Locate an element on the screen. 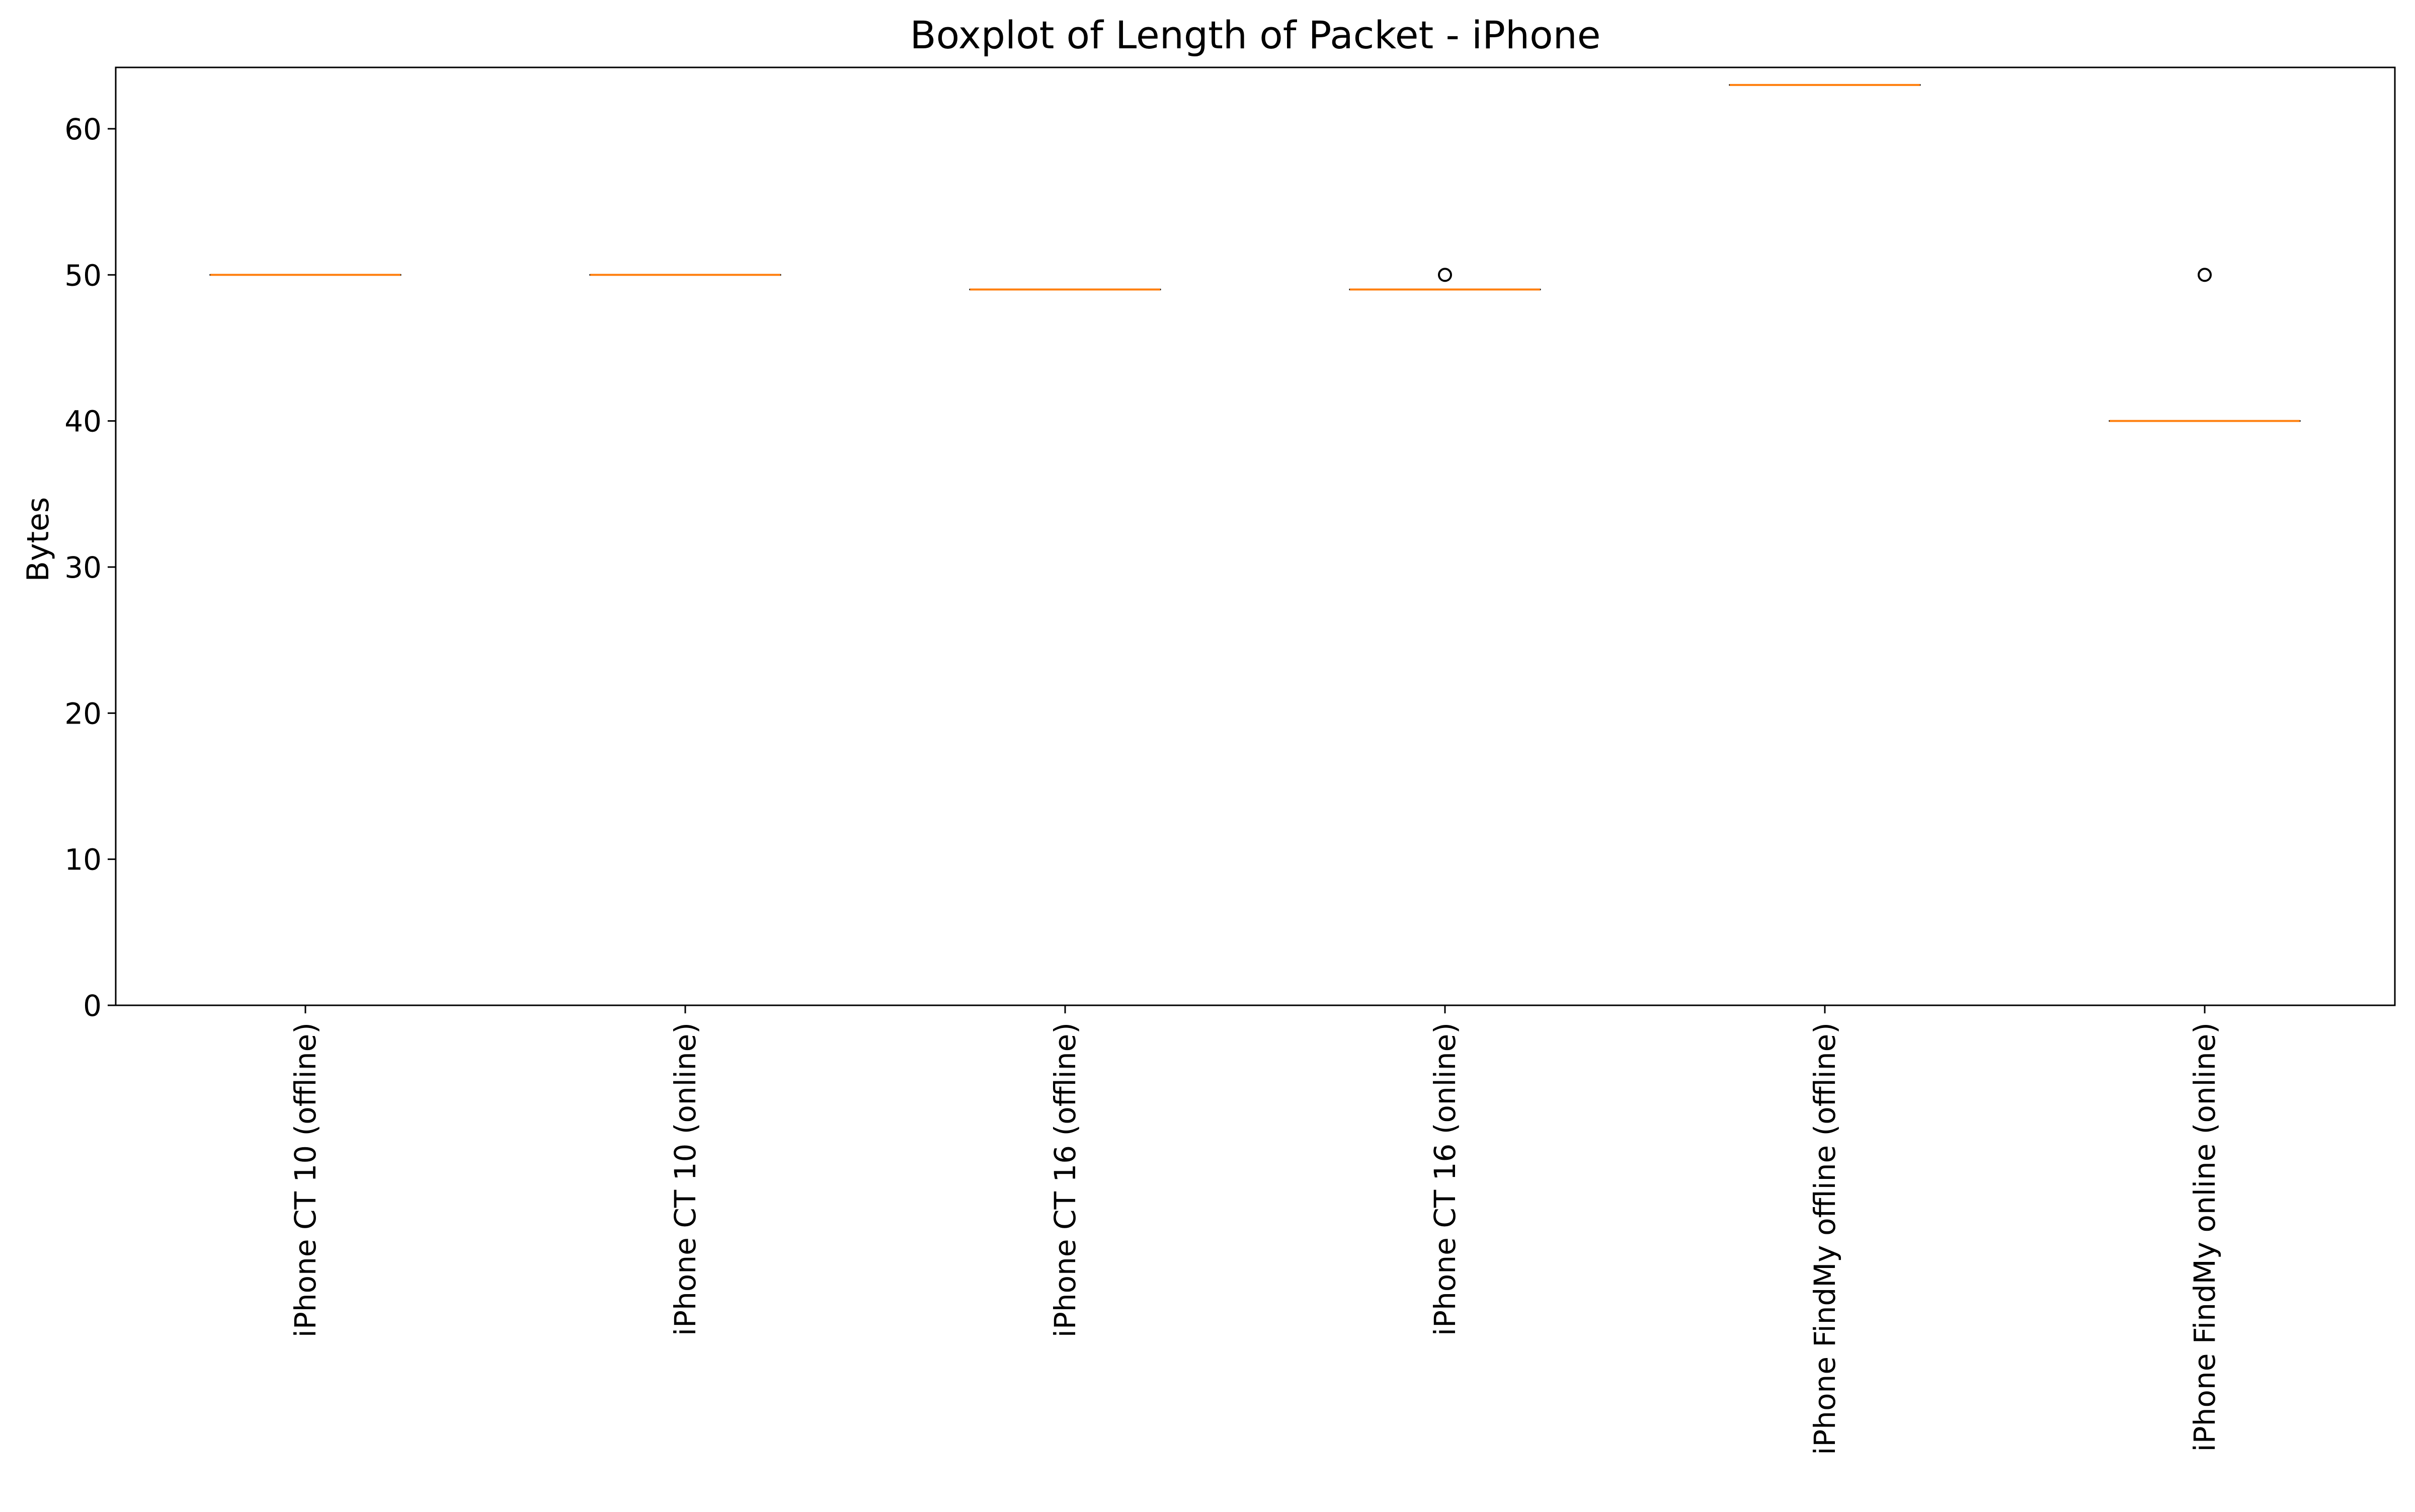 This screenshot has height=1512, width=2415. y-axis: 0 10 20 30 40 50 60 is located at coordinates (90, 567).